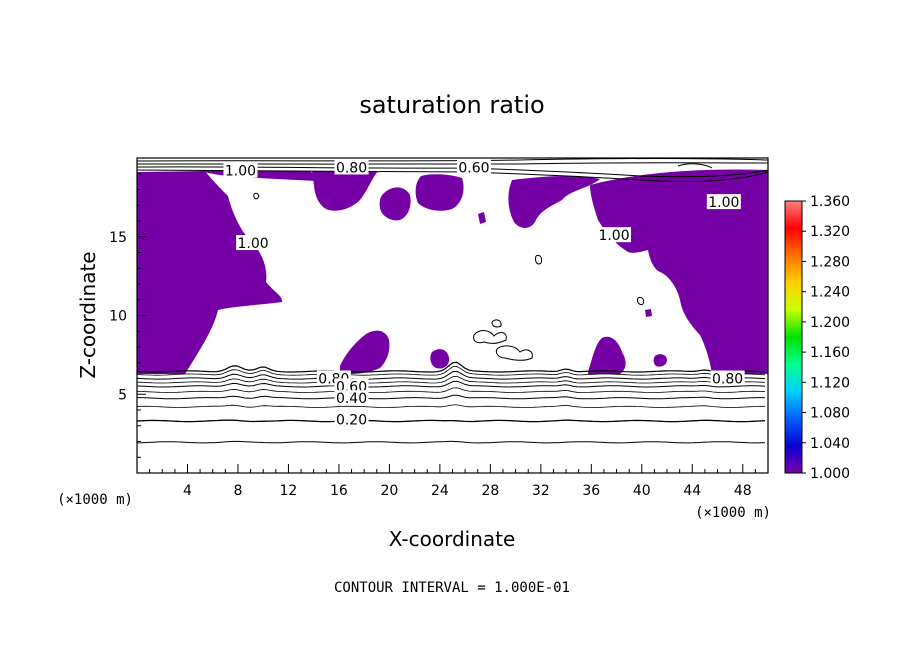 The image size is (904, 654). I want to click on chart-title: saturation ratio, so click(451, 105).